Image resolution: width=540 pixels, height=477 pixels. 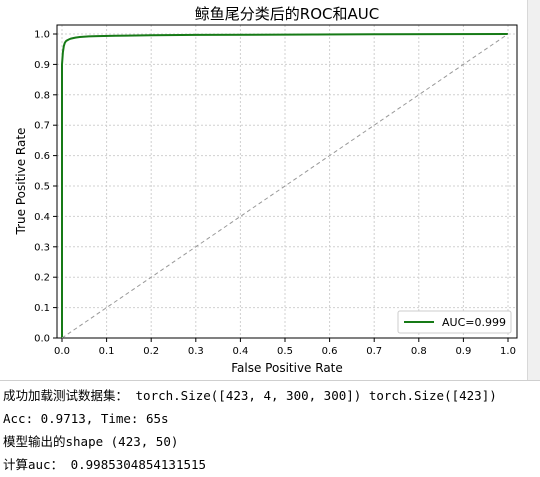 I want to click on x-tick-label: 0.4, so click(x=240, y=351).